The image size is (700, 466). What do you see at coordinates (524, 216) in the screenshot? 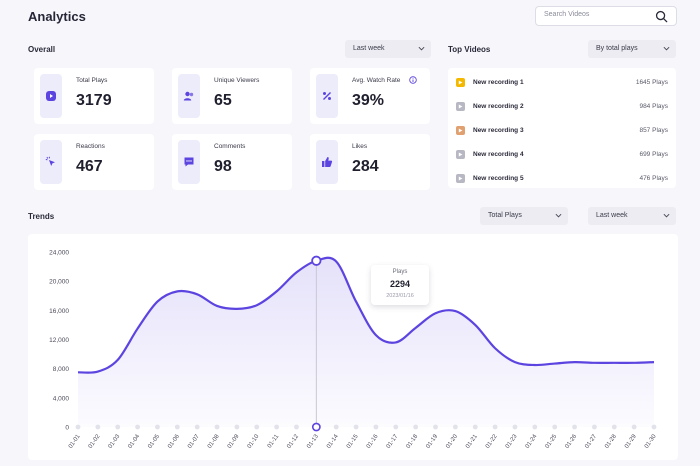
I see `trends-metric-select: Total Plays` at bounding box center [524, 216].